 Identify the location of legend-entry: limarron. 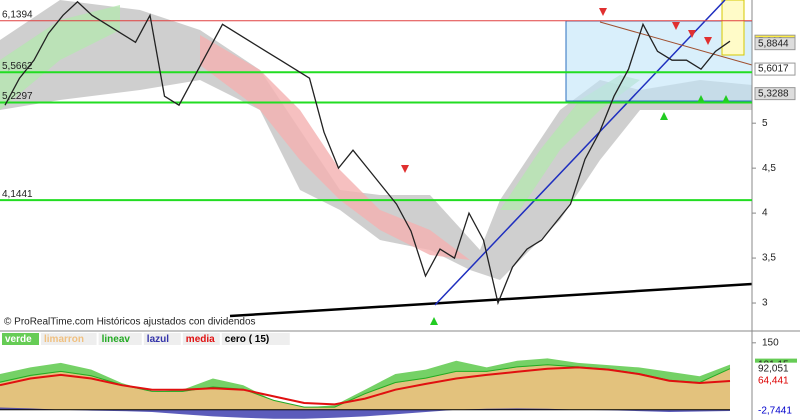
(64, 339).